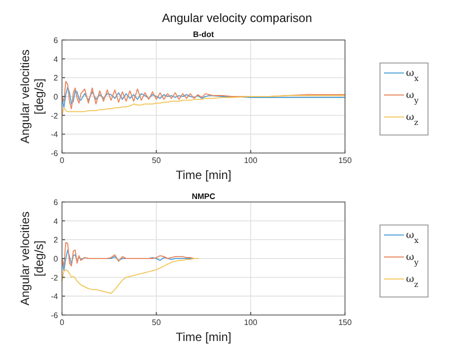 The width and height of the screenshot is (474, 355). Describe the element at coordinates (204, 196) in the screenshot. I see `chart-title: NMPC` at that location.